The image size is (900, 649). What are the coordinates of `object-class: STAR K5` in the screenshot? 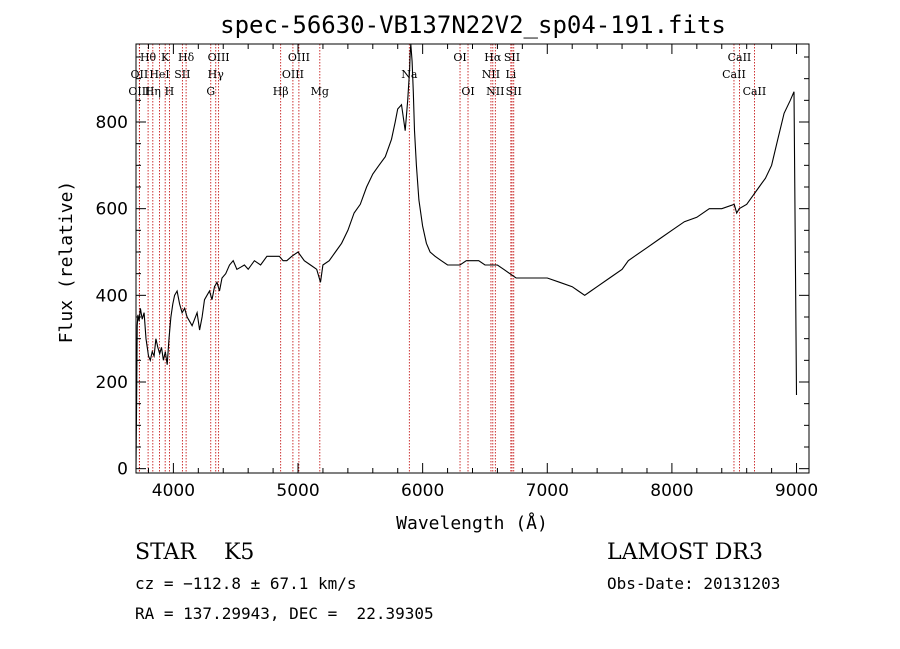 It's located at (195, 552).